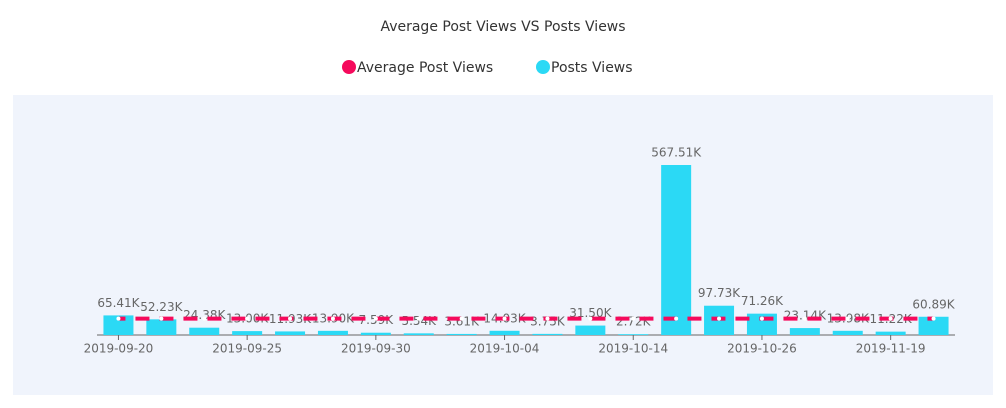 The height and width of the screenshot is (408, 1006). What do you see at coordinates (676, 153) in the screenshot?
I see `data-label: 567.51K` at bounding box center [676, 153].